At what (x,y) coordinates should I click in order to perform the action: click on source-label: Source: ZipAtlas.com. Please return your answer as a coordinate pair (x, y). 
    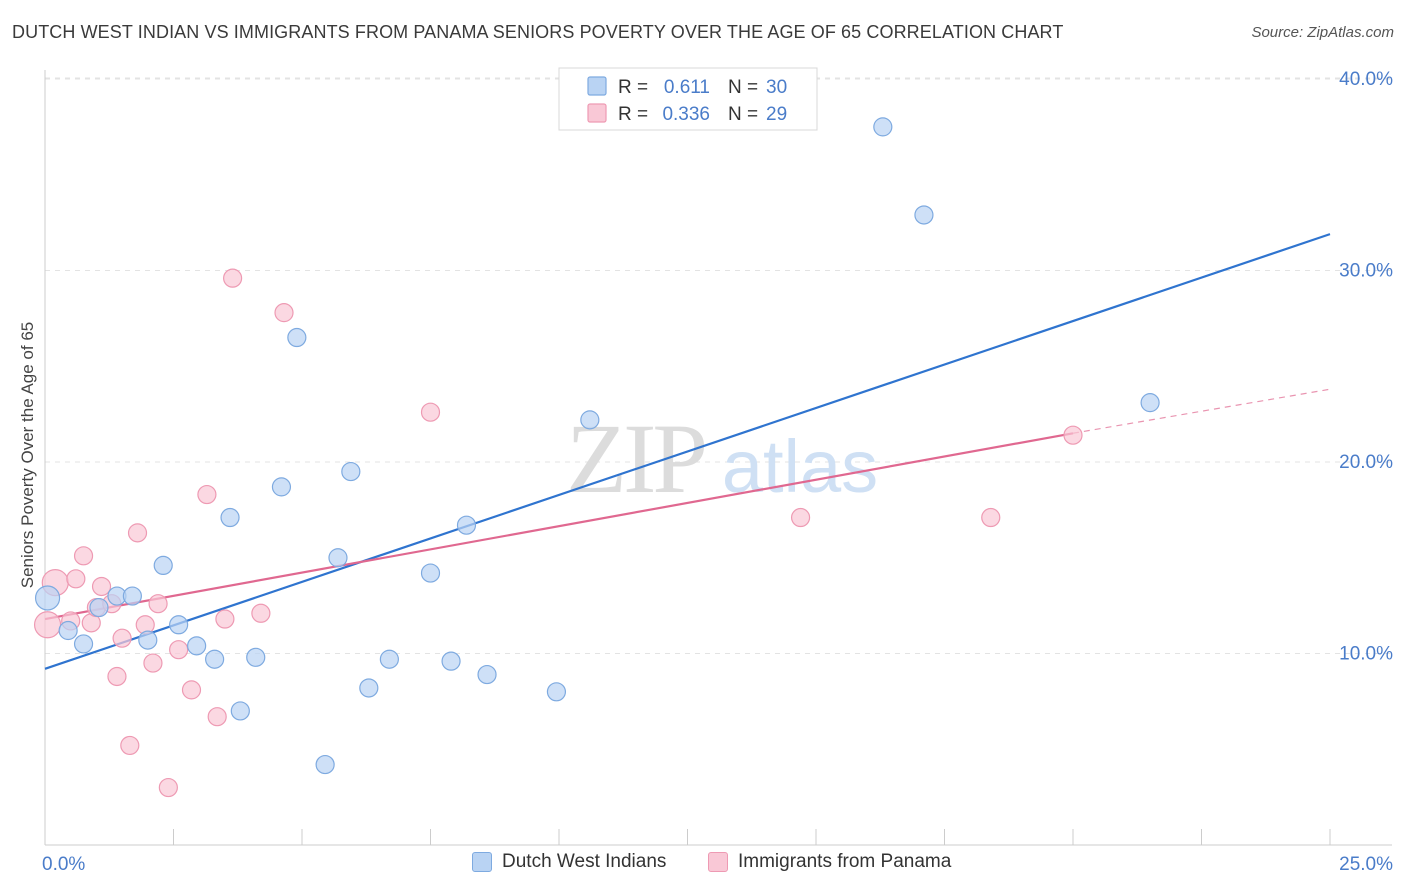
    Looking at the image, I should click on (1322, 32).